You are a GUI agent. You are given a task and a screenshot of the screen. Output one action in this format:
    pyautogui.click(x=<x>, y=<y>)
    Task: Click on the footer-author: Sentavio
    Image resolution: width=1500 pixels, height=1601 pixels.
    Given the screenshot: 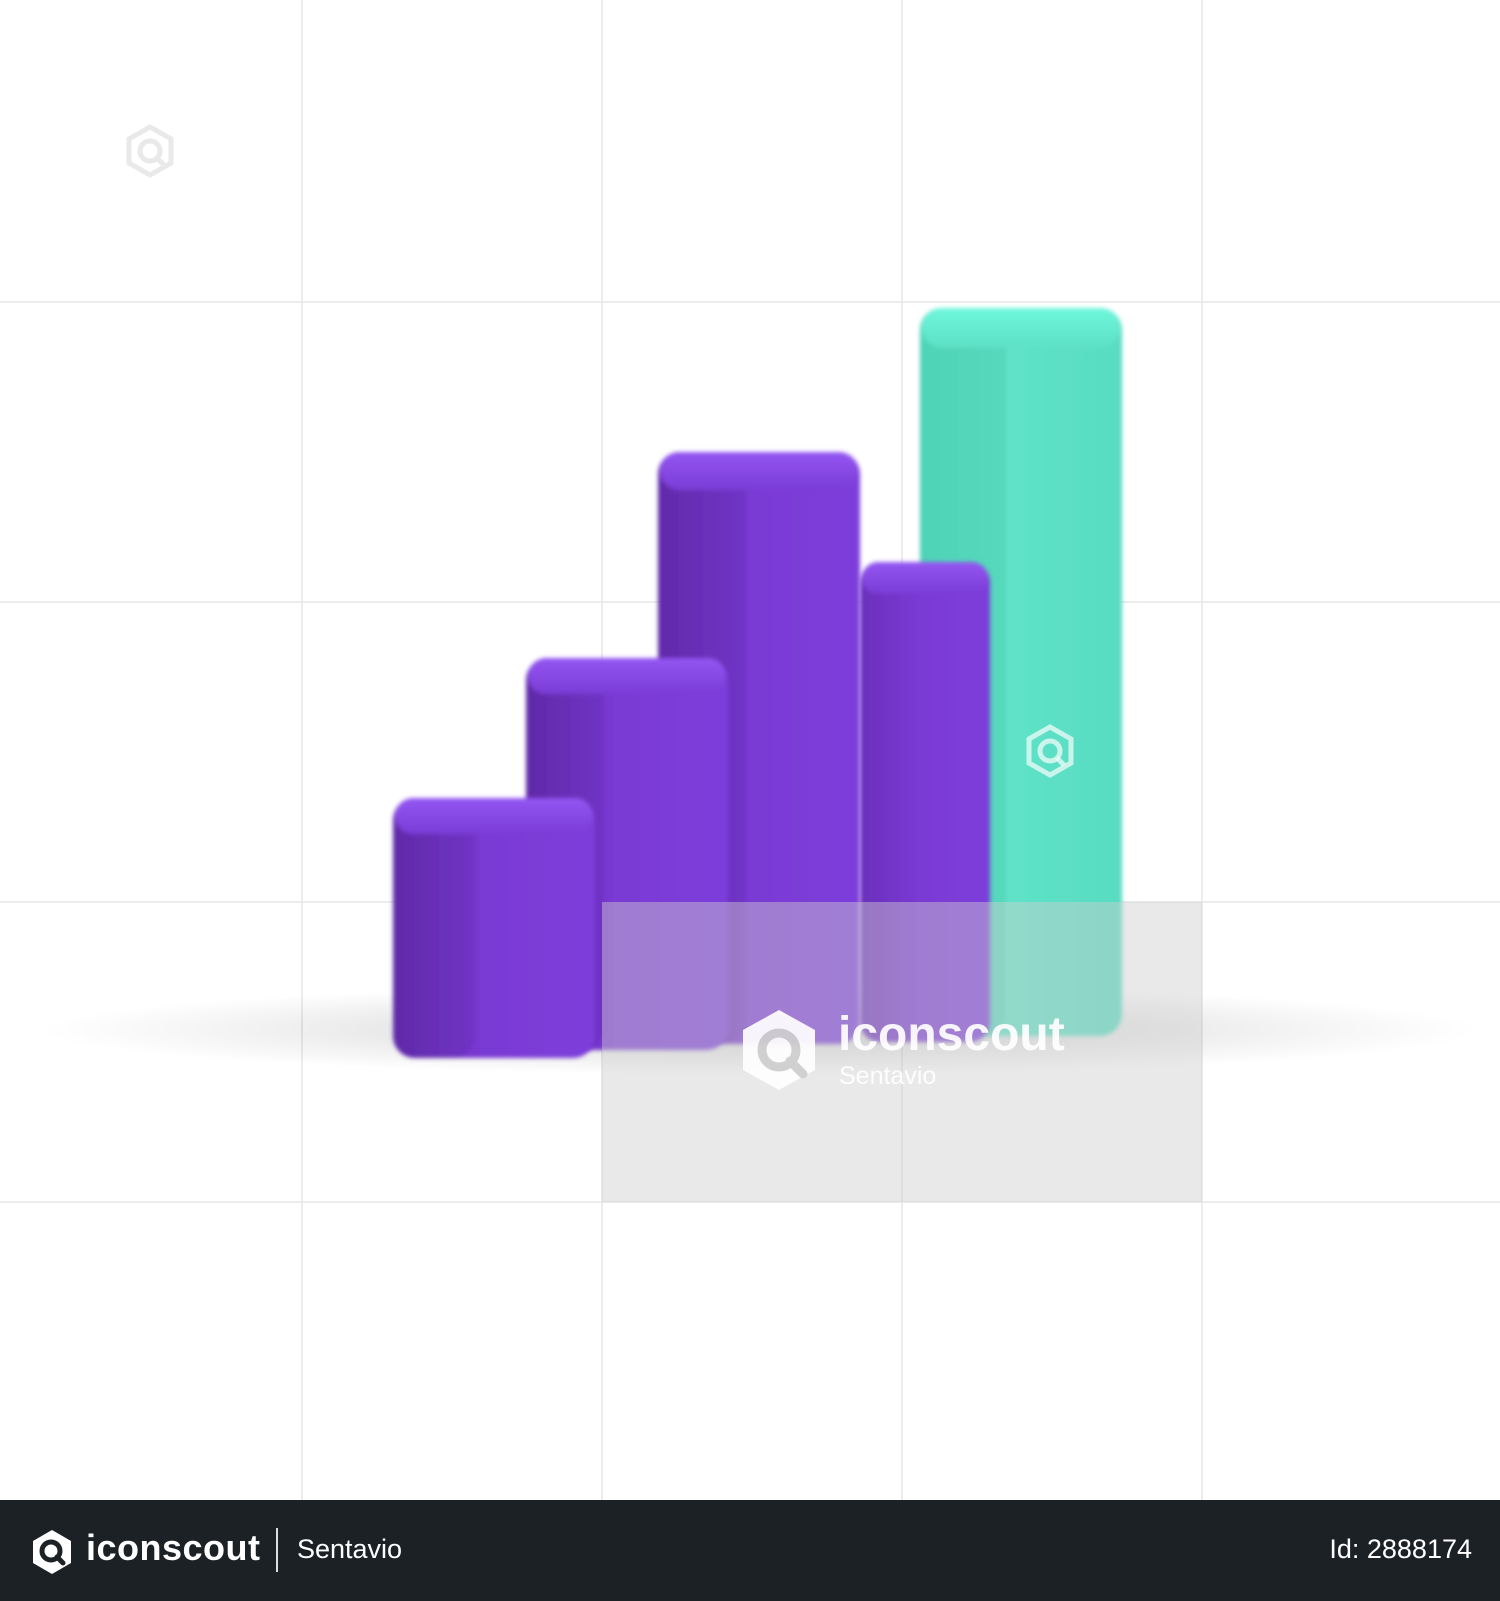 What is the action you would take?
    pyautogui.click(x=350, y=1549)
    